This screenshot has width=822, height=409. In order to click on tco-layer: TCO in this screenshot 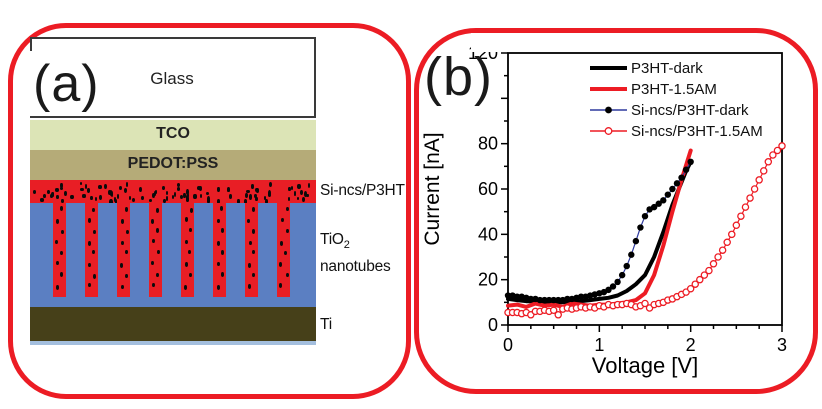, I will do `click(173, 135)`.